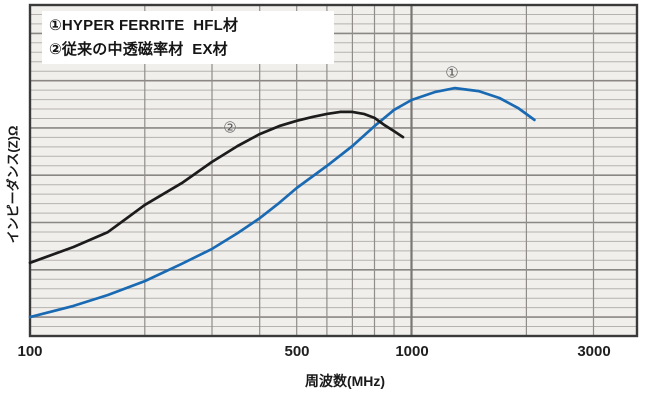 The height and width of the screenshot is (410, 652). I want to click on x-tick-label-100: 100, so click(30, 351).